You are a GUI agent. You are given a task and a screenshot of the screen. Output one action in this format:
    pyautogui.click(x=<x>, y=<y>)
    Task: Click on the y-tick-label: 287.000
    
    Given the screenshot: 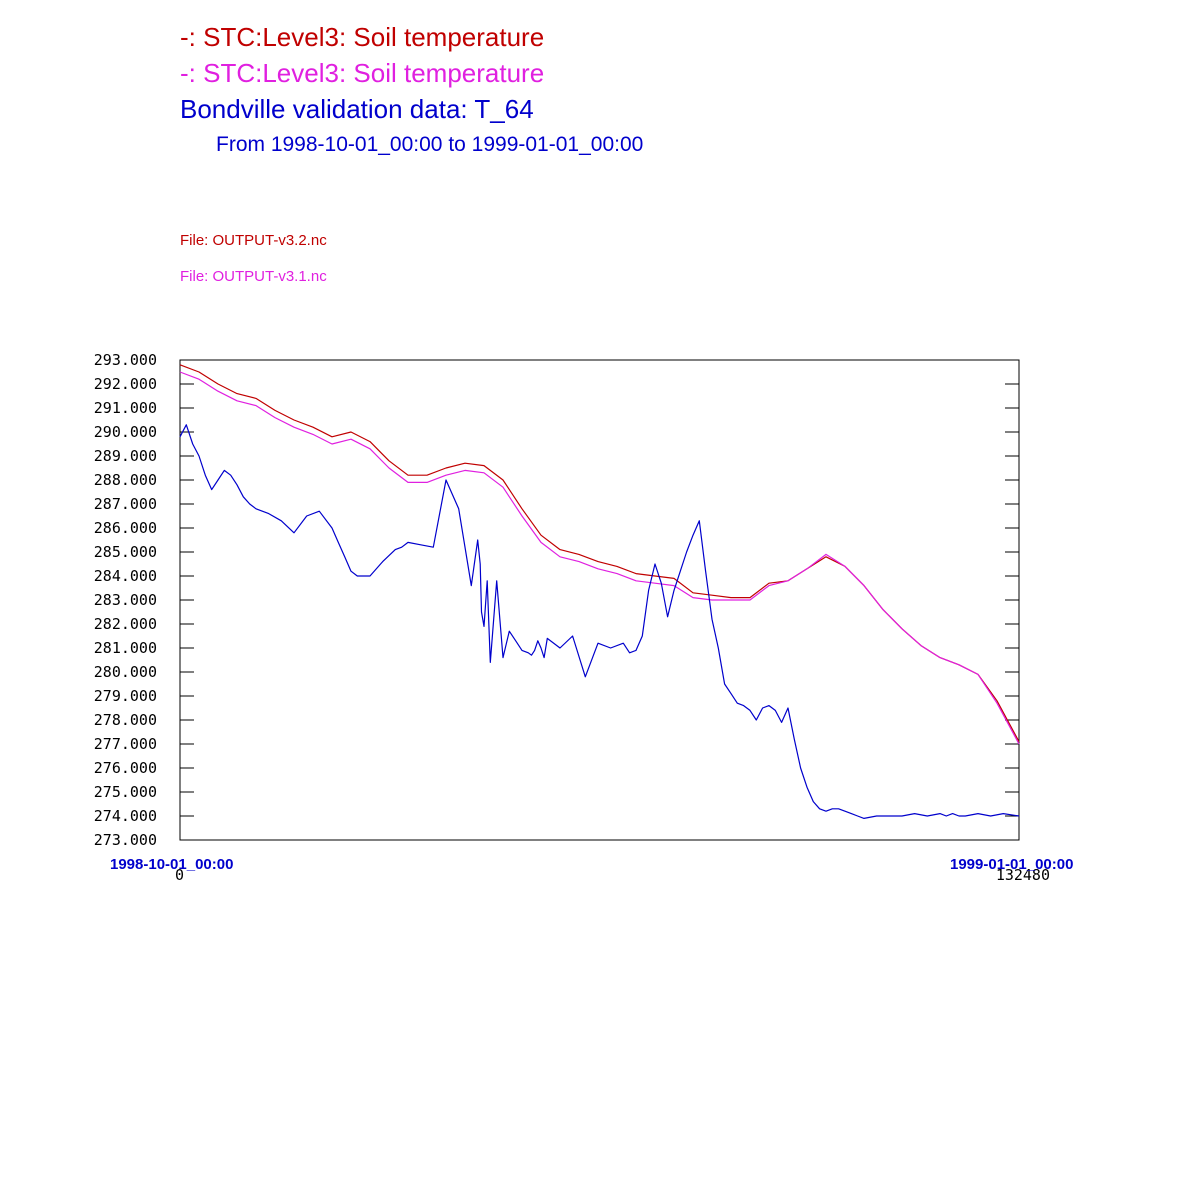 What is the action you would take?
    pyautogui.click(x=125, y=504)
    